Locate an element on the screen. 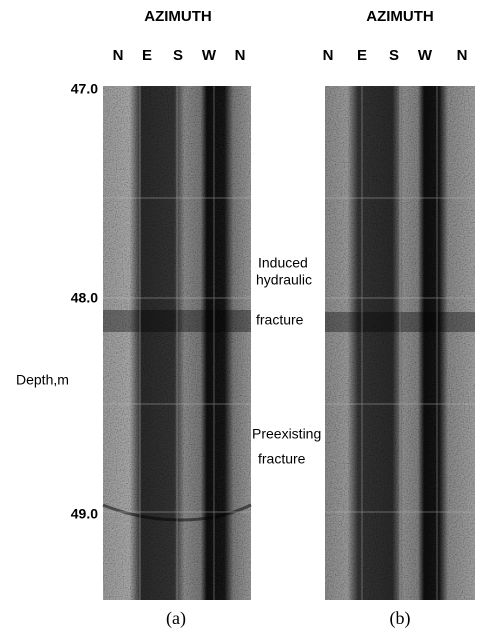  fracture-trace is located at coordinates (177, 512).